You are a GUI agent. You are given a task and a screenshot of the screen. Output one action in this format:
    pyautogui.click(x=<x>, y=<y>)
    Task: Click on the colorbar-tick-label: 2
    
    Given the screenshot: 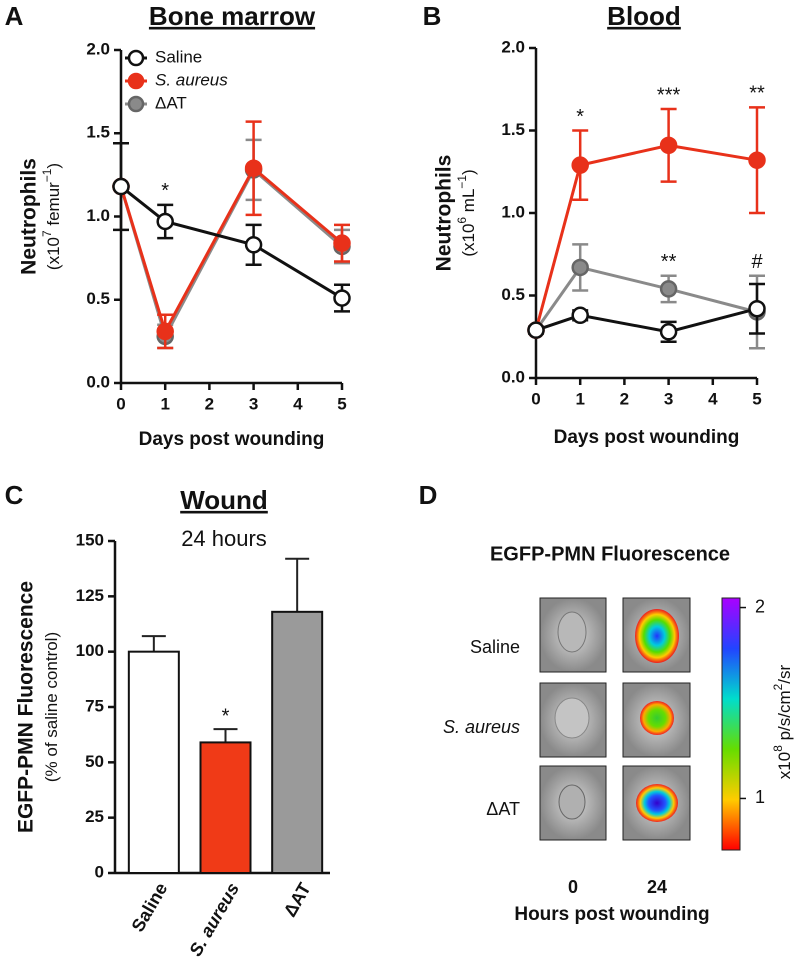 What is the action you would take?
    pyautogui.click(x=760, y=606)
    